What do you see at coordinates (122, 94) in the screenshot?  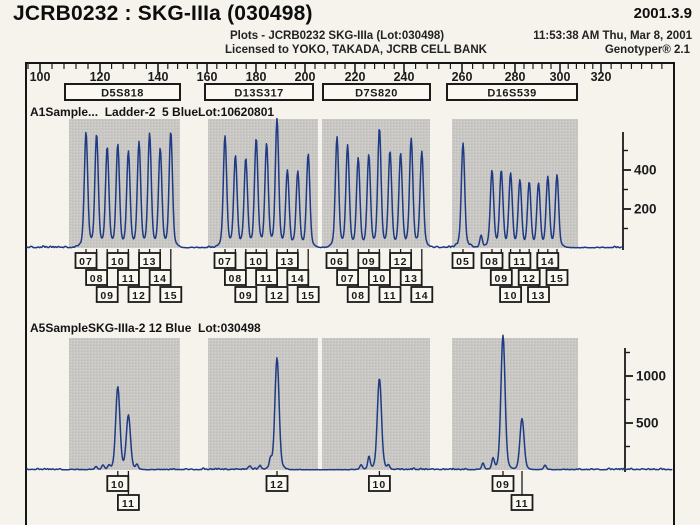 I see `marker-name: D5S818` at bounding box center [122, 94].